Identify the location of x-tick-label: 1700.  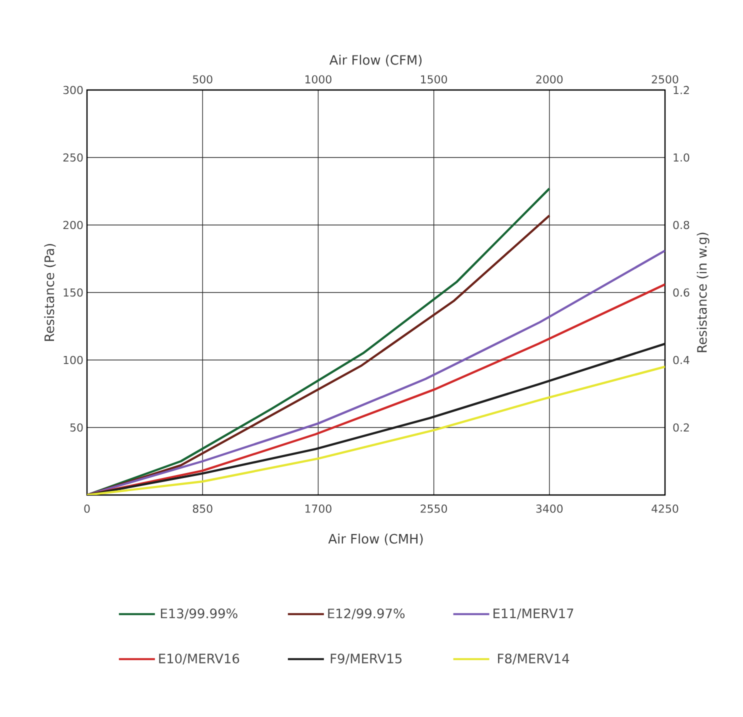
(318, 508).